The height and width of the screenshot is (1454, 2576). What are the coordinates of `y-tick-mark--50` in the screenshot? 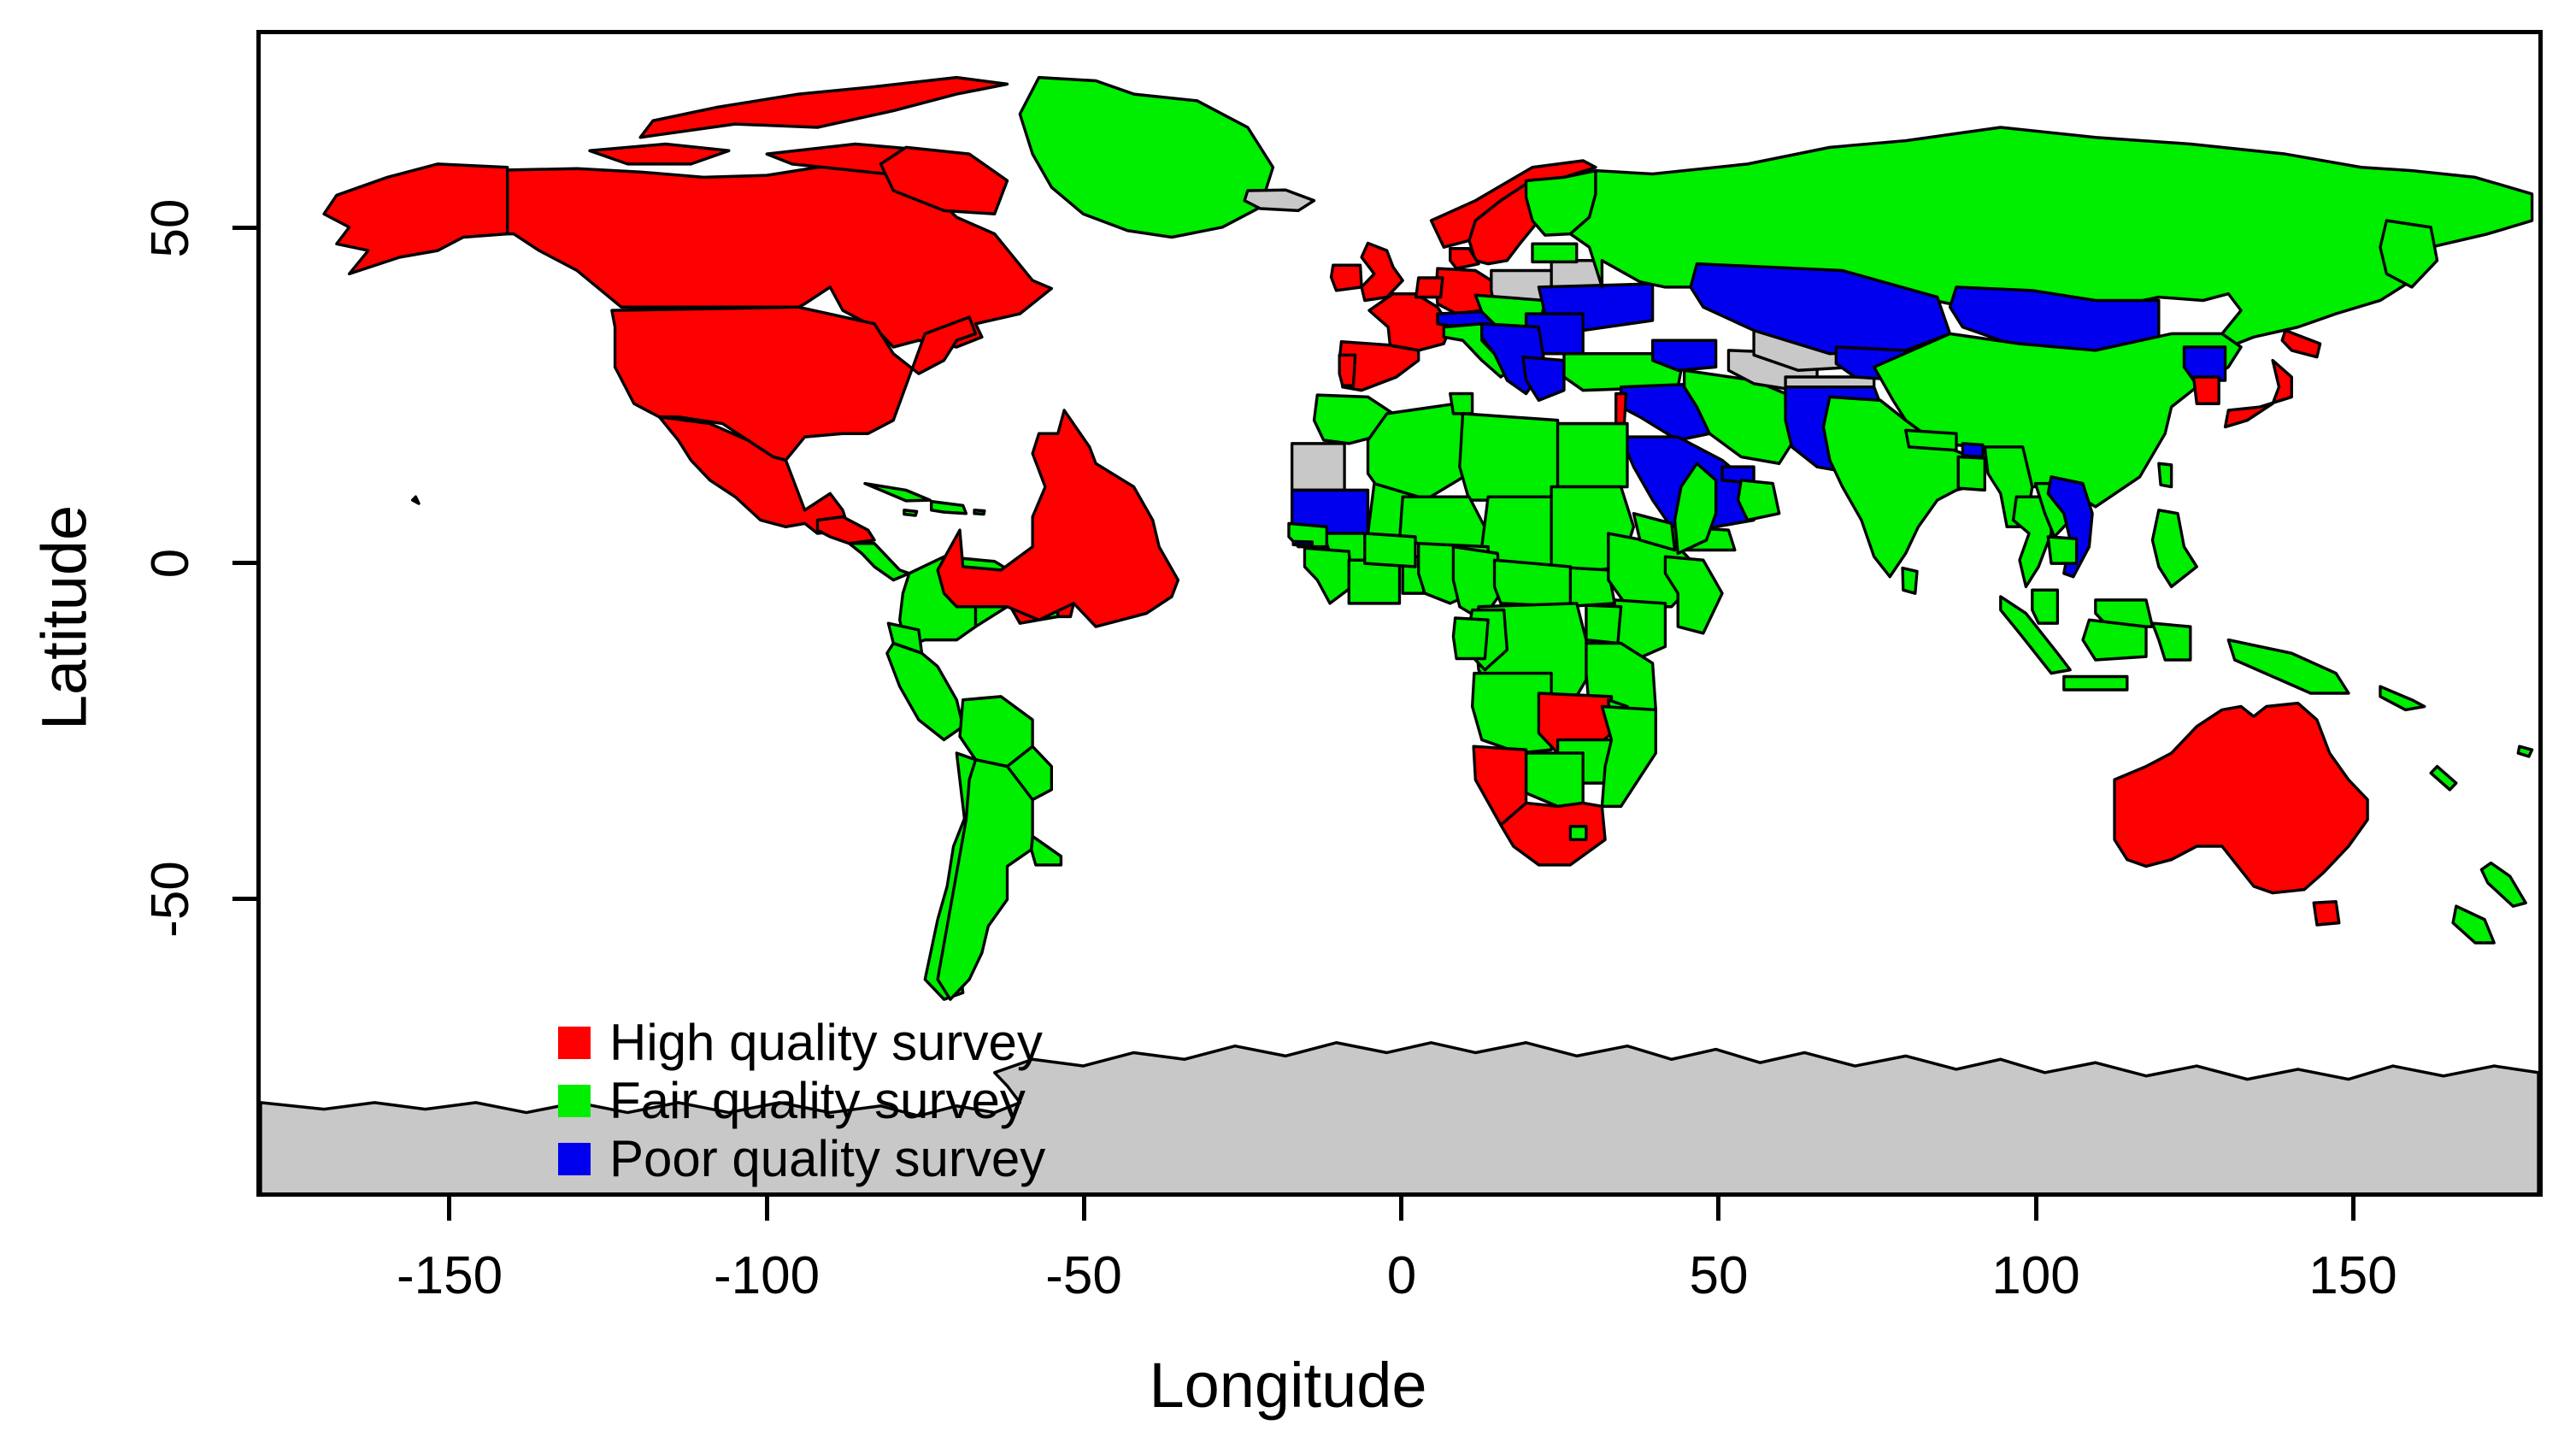 It's located at (244, 899).